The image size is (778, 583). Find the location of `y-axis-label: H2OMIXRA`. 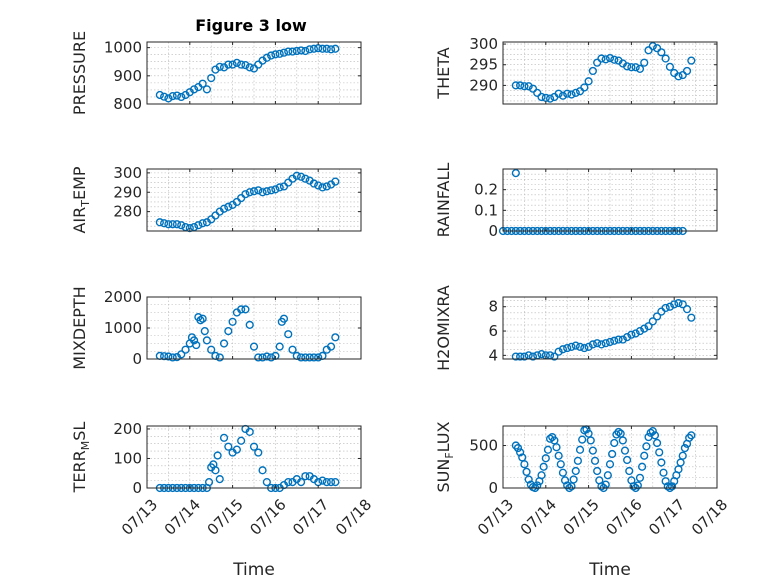

y-axis-label: H2OMIXRA is located at coordinates (443, 328).